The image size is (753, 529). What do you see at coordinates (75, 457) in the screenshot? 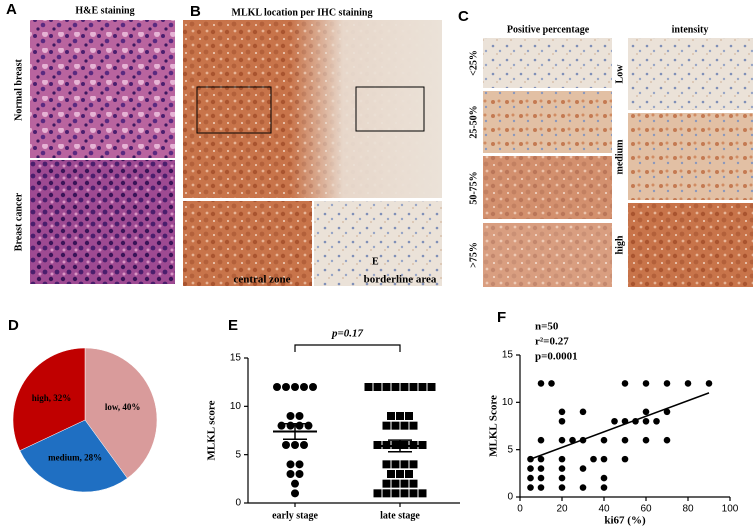
I see `slice-label: medium, 28%` at bounding box center [75, 457].